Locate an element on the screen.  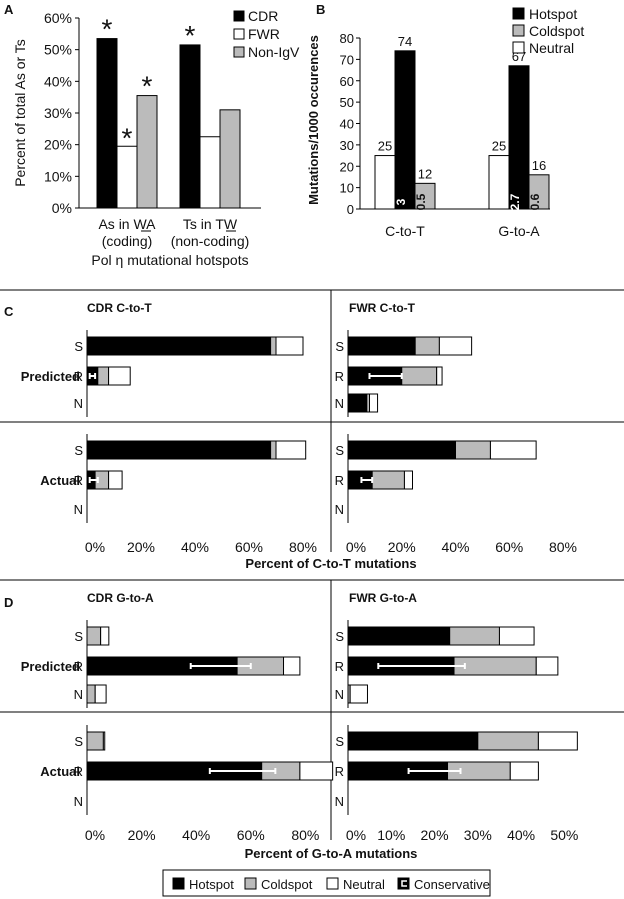
panel-letter-b: B is located at coordinates (320, 9).